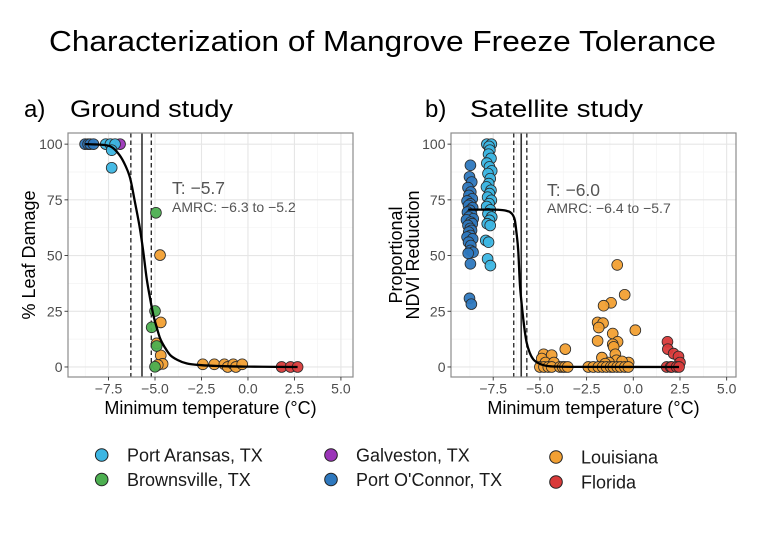 The width and height of the screenshot is (768, 542). I want to click on y-axis-title: Proportional, so click(396, 254).